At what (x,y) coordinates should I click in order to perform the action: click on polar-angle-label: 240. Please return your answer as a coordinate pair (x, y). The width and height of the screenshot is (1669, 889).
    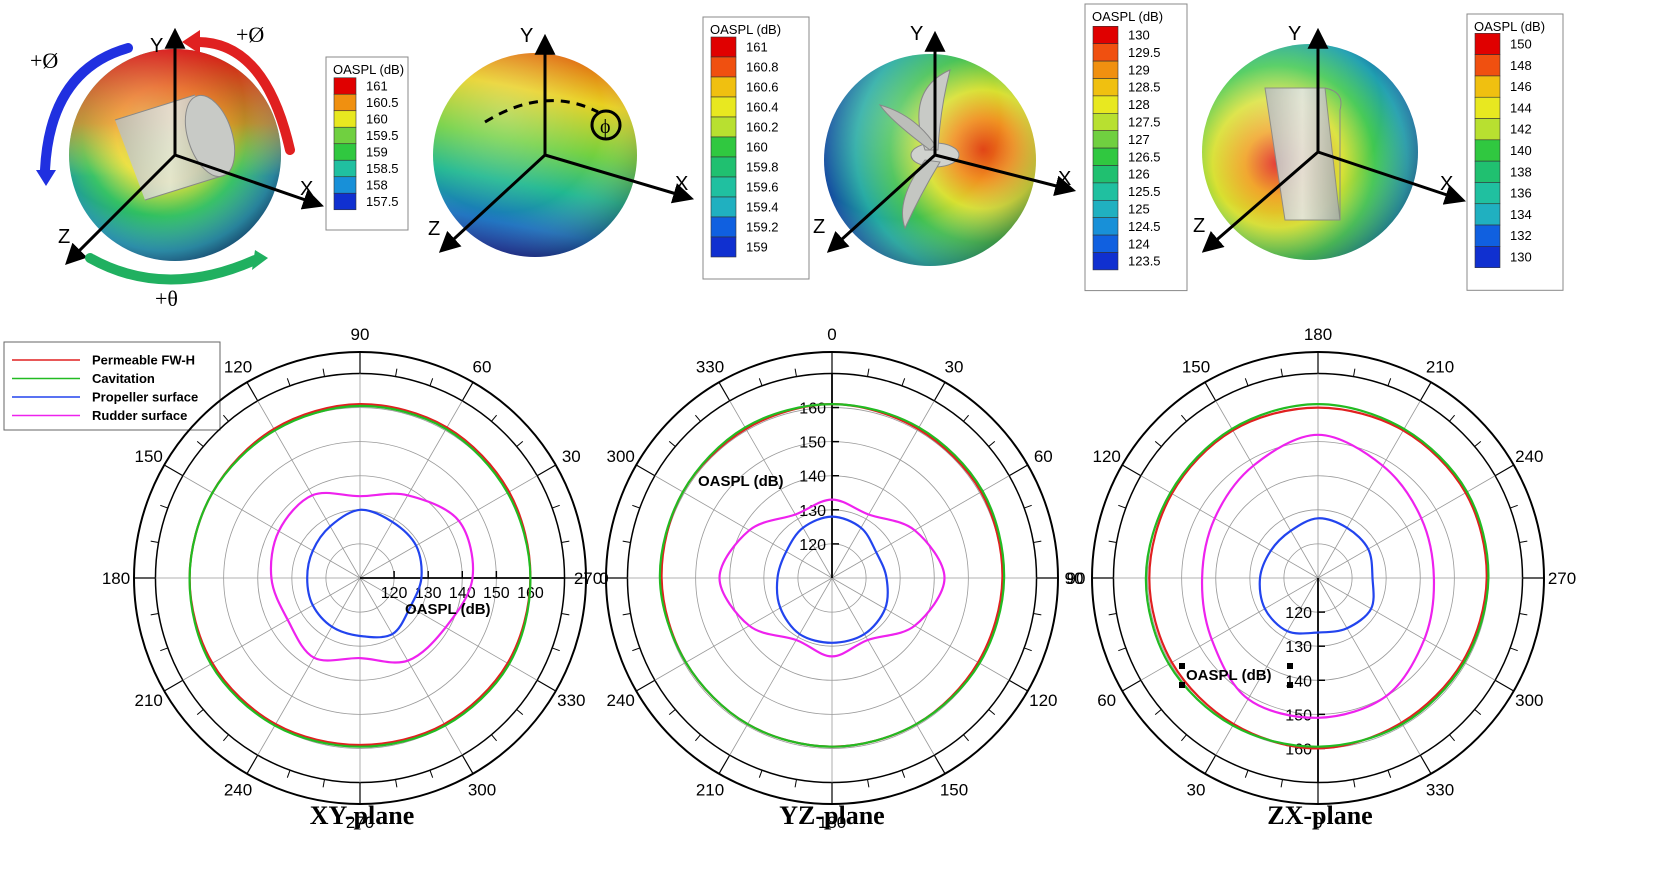
    Looking at the image, I should click on (1529, 456).